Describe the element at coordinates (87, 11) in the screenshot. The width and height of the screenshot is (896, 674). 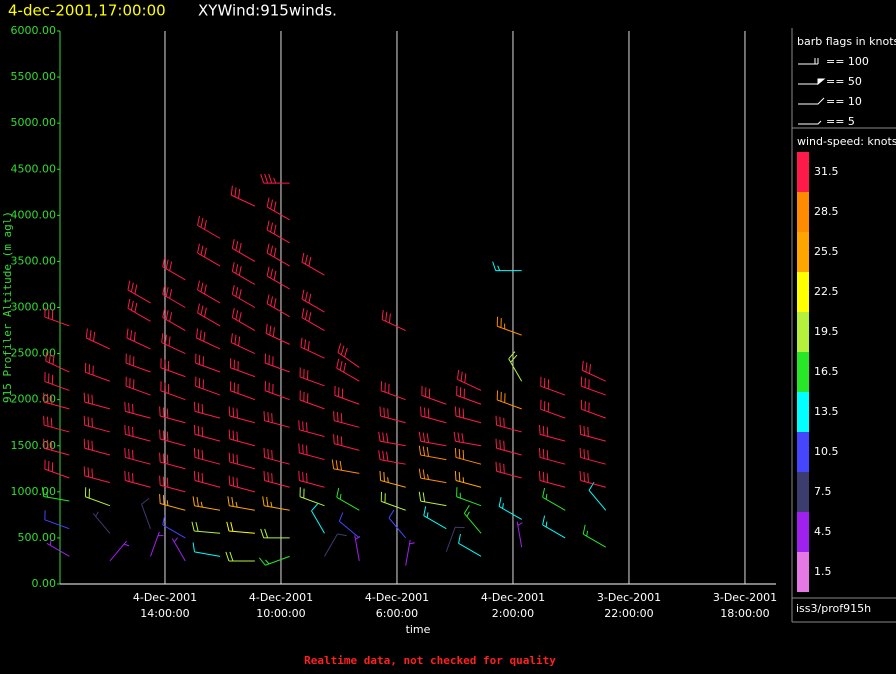
I see `chart-title: 4-dec-2001,17:00:00` at that location.